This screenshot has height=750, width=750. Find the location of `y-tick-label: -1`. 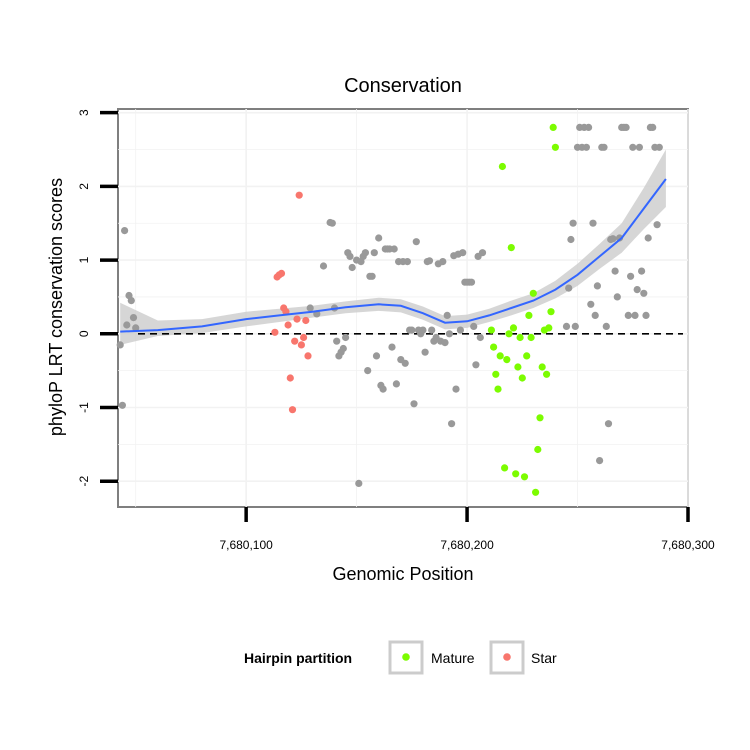

y-tick-label: -1 is located at coordinates (84, 407).